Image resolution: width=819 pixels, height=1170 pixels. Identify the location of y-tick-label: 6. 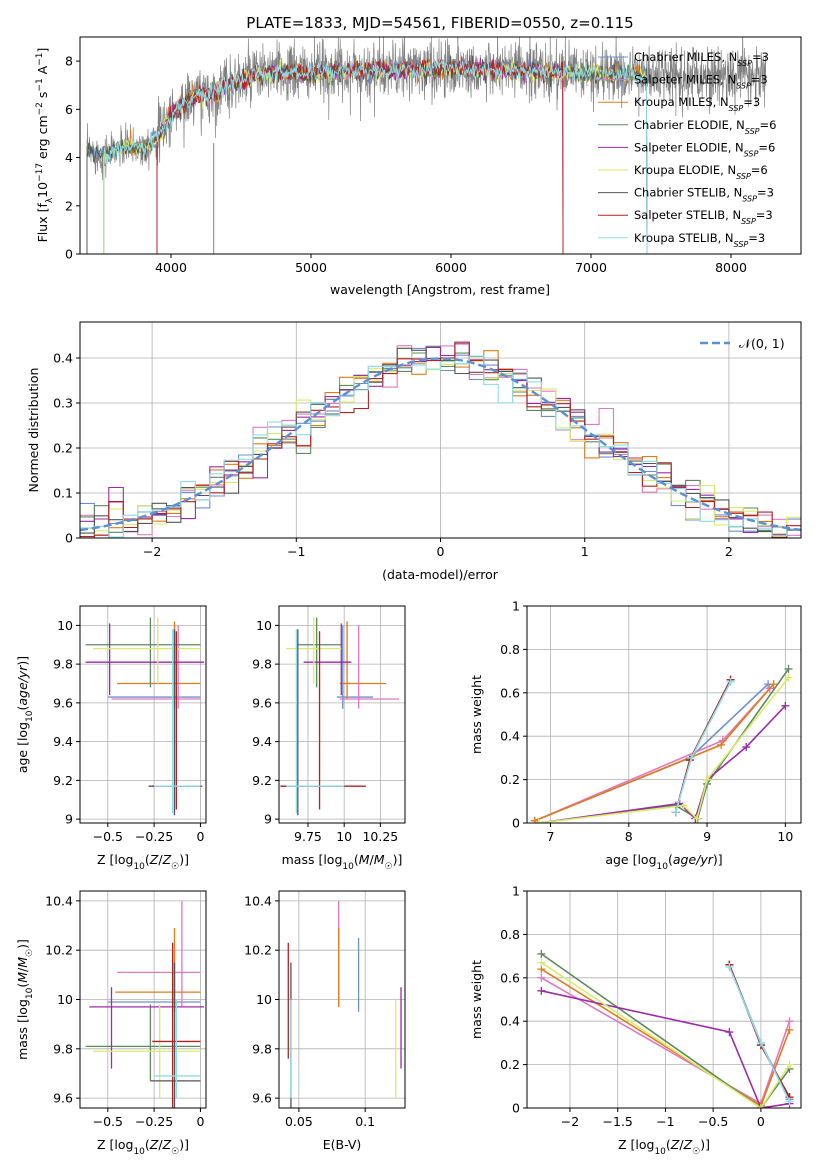
(69, 109).